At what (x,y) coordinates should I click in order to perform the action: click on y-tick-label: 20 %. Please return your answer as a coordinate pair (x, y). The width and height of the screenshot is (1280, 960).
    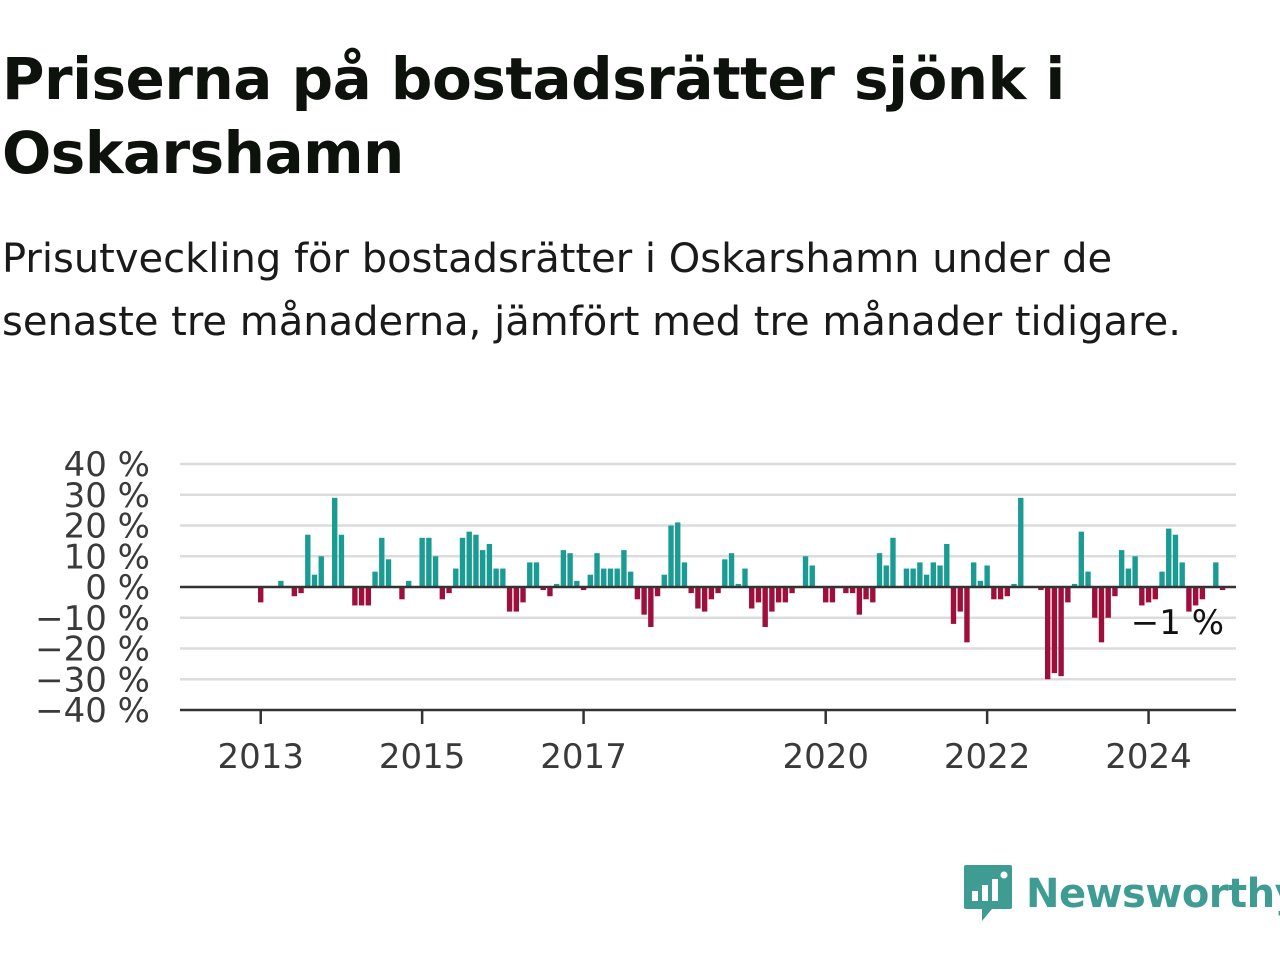
    Looking at the image, I should click on (107, 527).